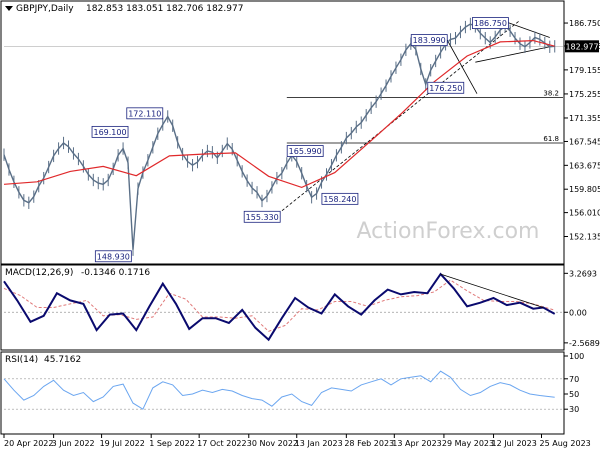 The height and width of the screenshot is (450, 600). What do you see at coordinates (369, 443) in the screenshot?
I see `x-tick-label: 28 Feb 2023` at bounding box center [369, 443].